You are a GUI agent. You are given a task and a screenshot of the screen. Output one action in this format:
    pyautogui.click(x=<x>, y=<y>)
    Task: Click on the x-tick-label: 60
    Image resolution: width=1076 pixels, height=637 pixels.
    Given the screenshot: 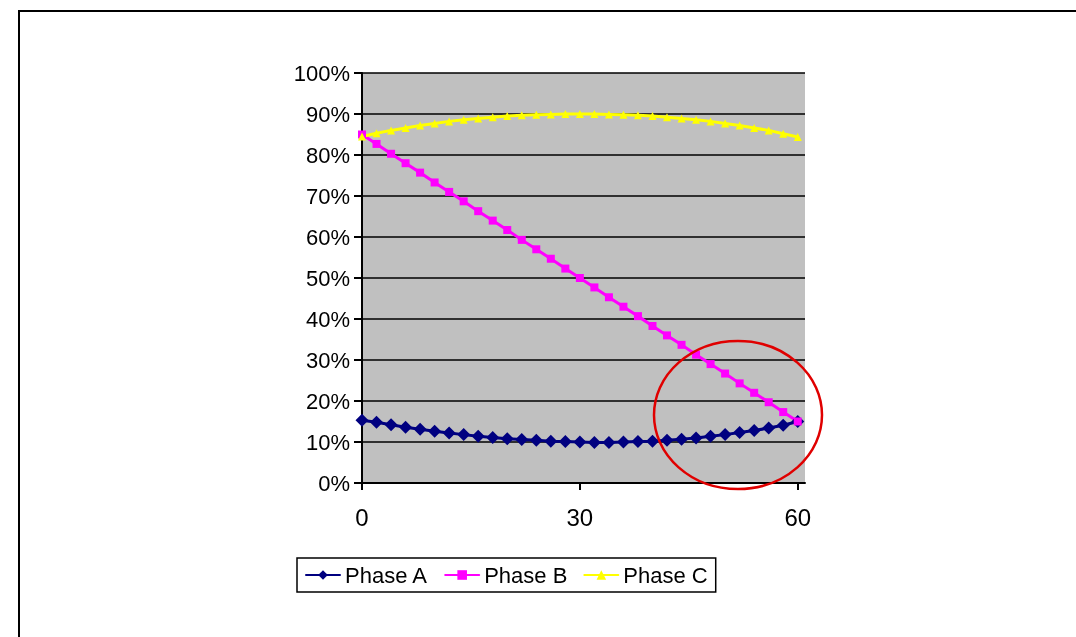 What is the action you would take?
    pyautogui.click(x=798, y=517)
    